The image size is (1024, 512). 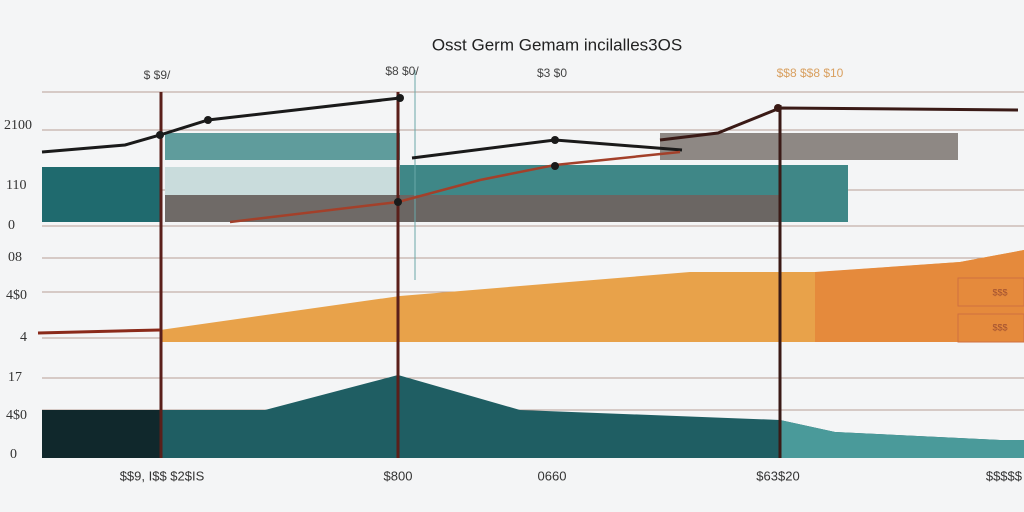 What do you see at coordinates (398, 475) in the screenshot?
I see `x-label: $800` at bounding box center [398, 475].